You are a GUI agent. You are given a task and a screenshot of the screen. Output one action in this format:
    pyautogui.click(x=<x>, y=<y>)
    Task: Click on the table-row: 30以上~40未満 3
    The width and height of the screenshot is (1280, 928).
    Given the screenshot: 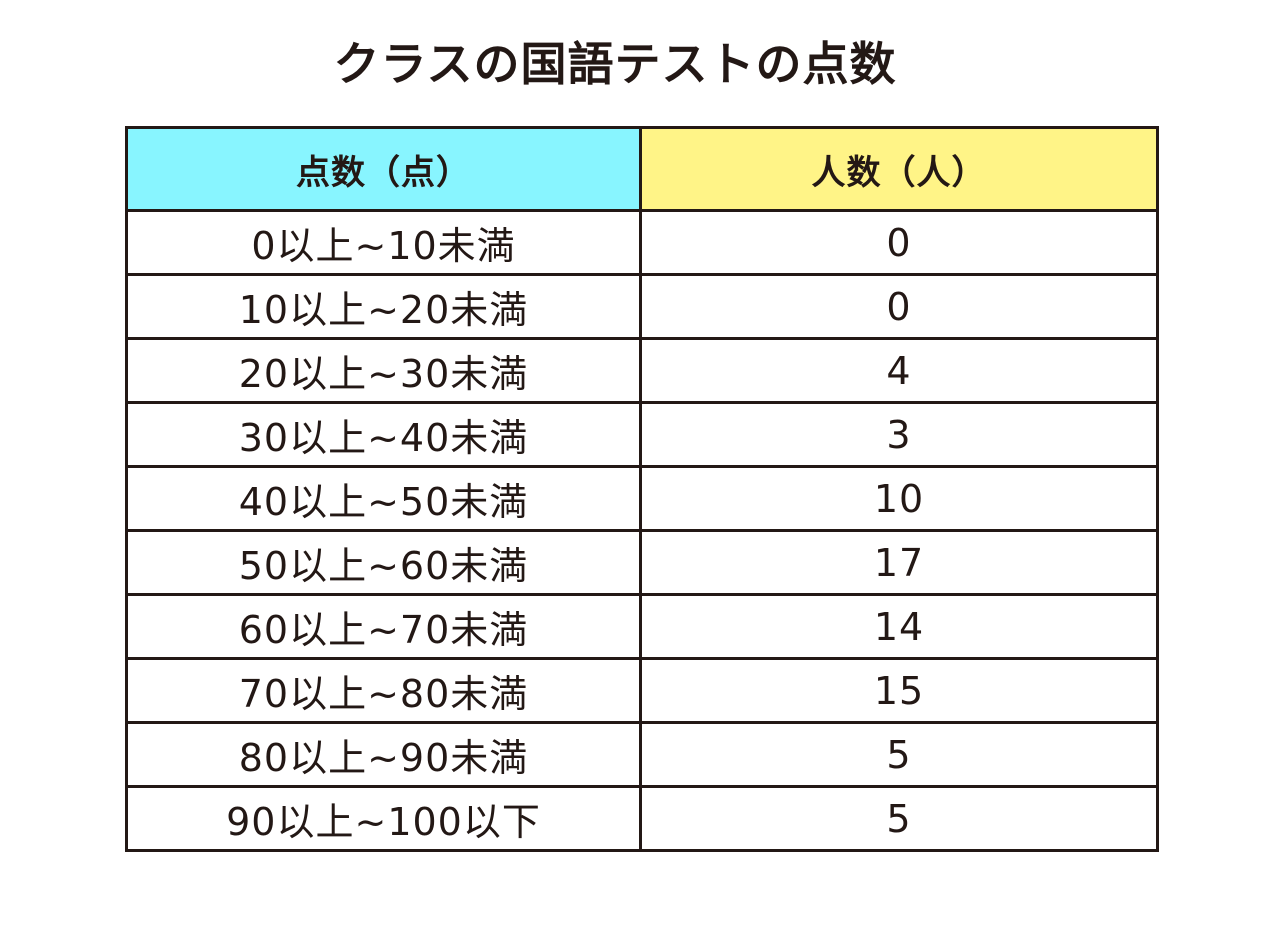 What is the action you would take?
    pyautogui.click(x=642, y=434)
    